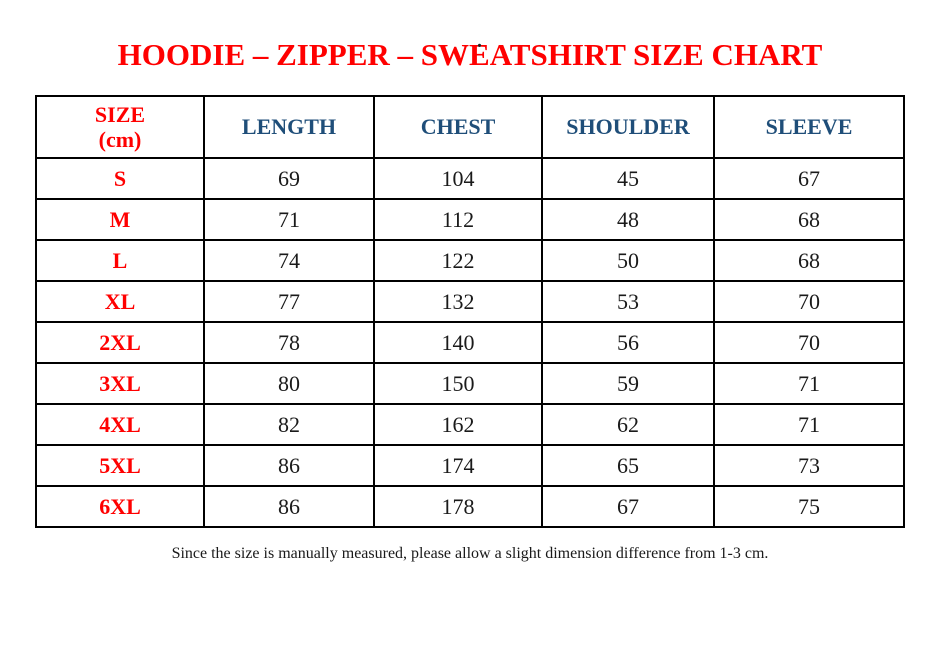 The height and width of the screenshot is (661, 940). I want to click on chest-cell: 178, so click(458, 506).